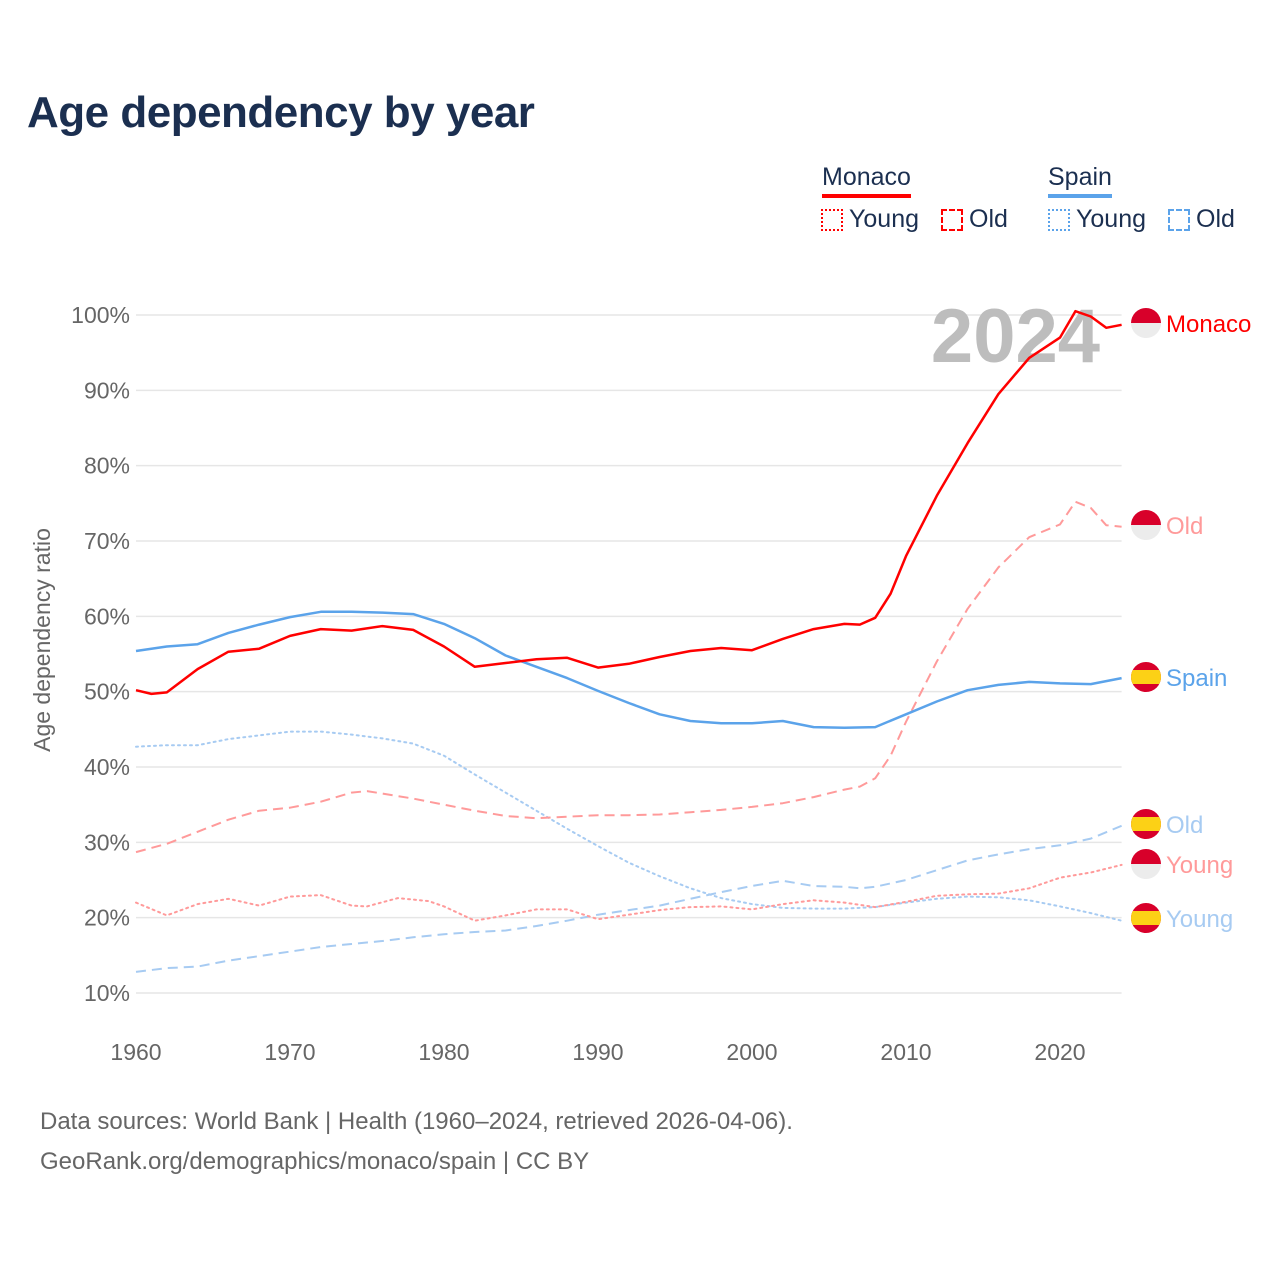  Describe the element at coordinates (443, 1052) in the screenshot. I see `x-tick-label: 1980` at that location.